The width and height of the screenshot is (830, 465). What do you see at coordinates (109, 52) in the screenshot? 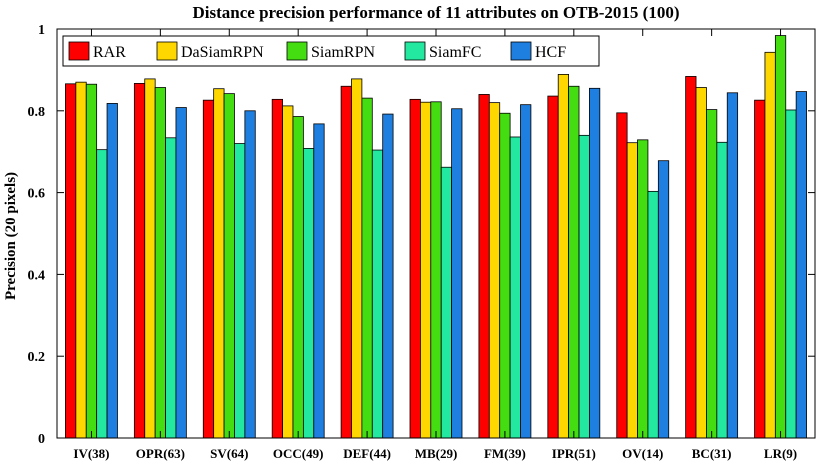
I see `legend-label-rar: RAR` at bounding box center [109, 52].